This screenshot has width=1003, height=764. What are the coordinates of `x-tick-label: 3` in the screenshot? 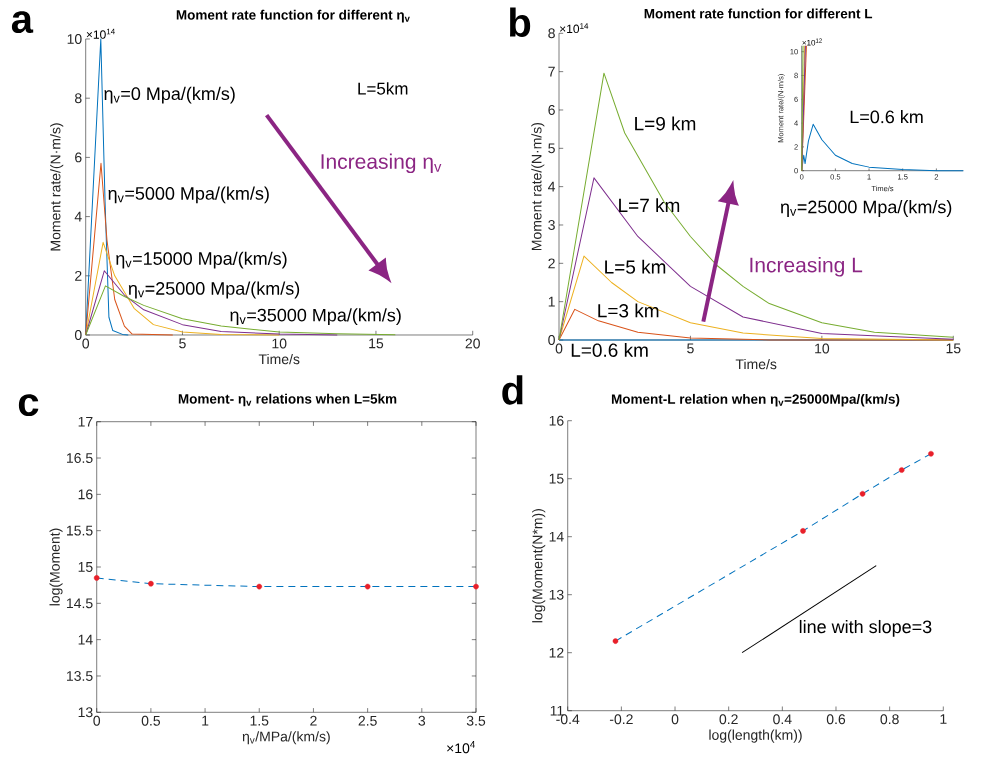 It's located at (422, 720).